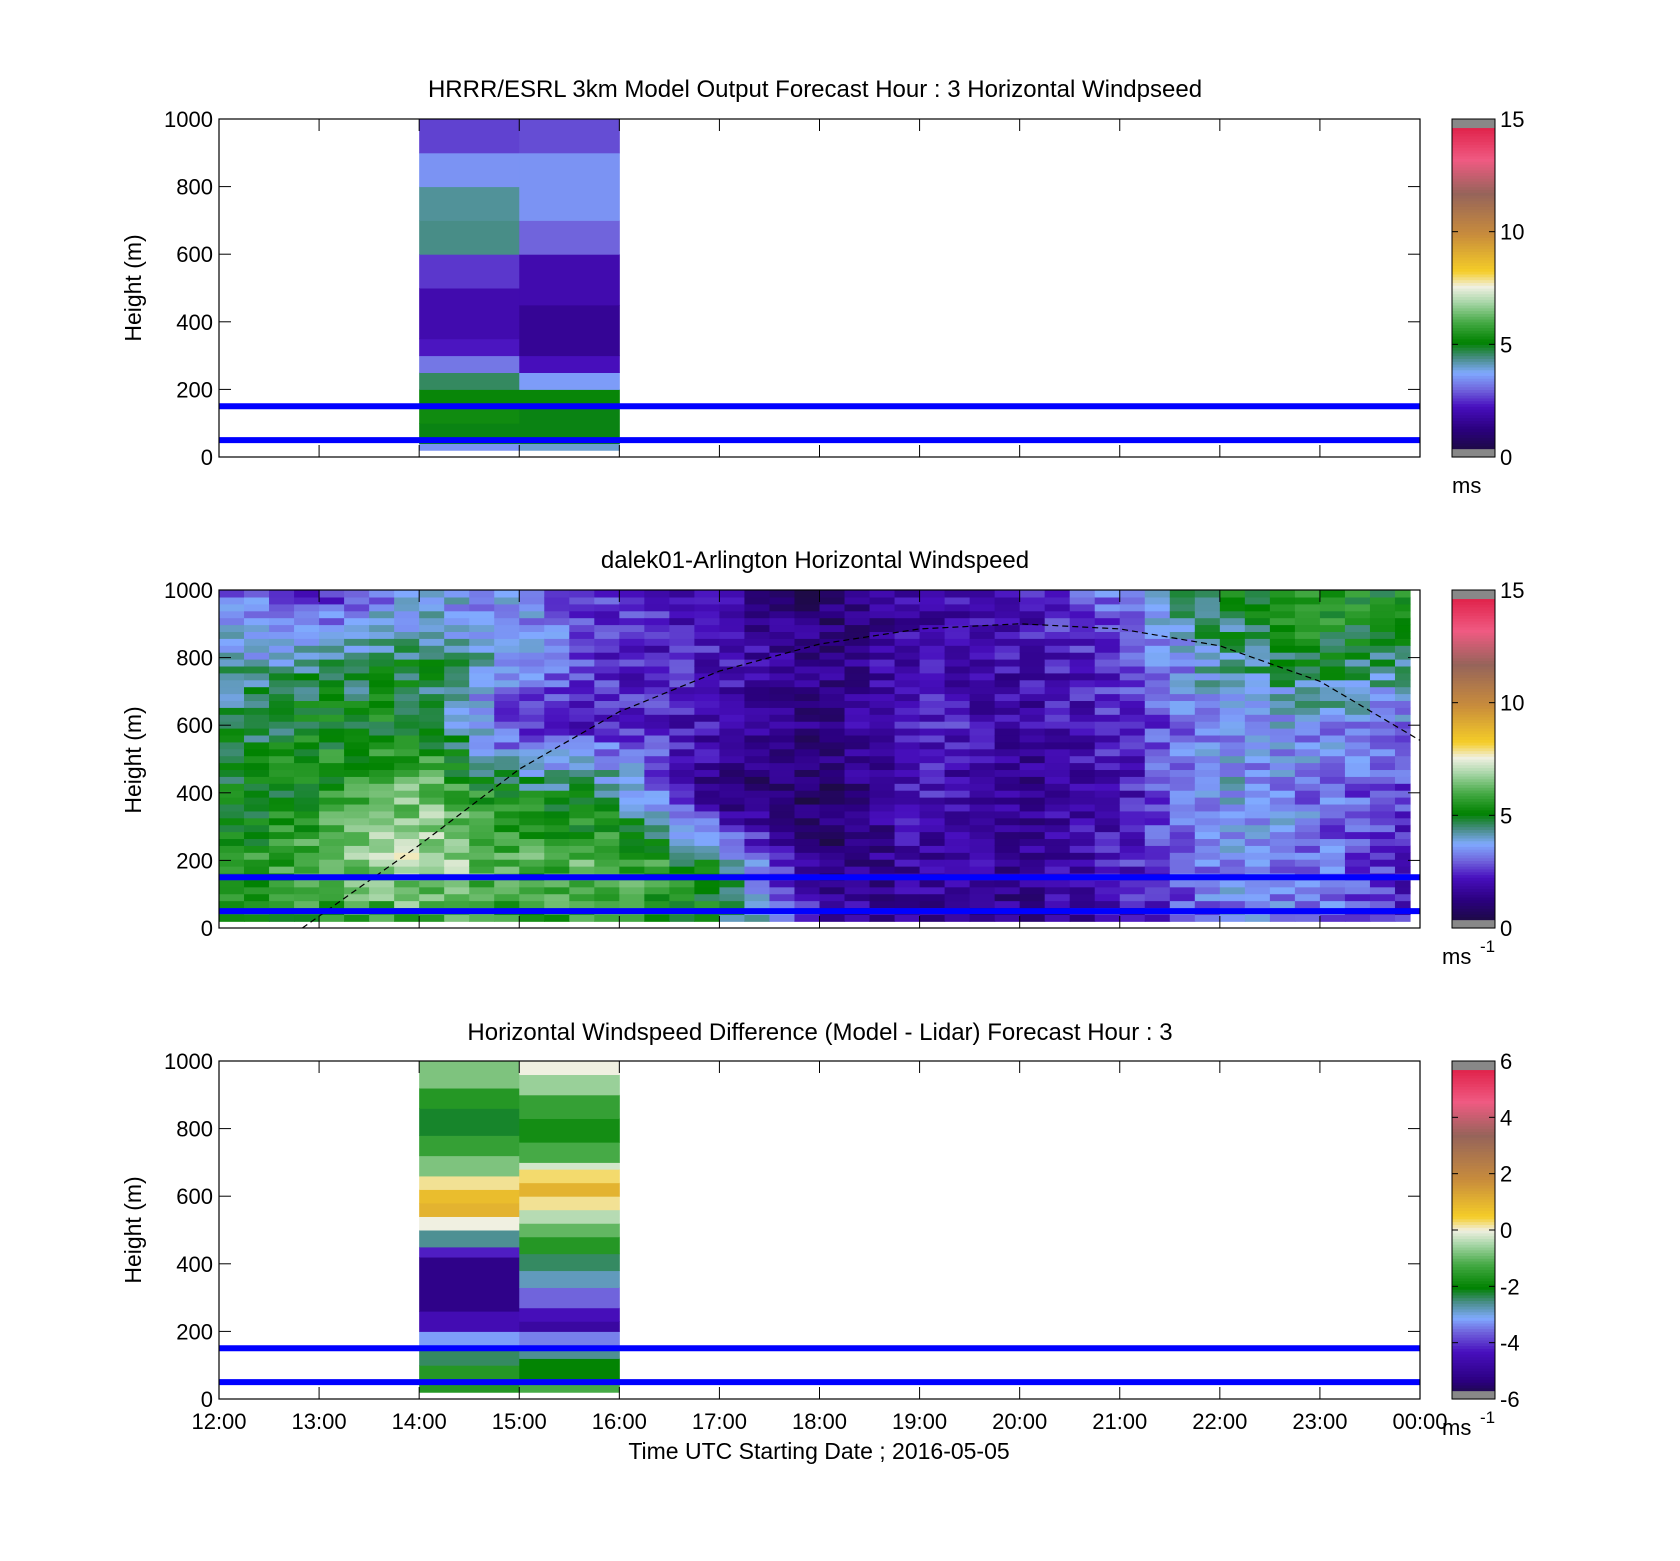  I want to click on colorbar-frame, so click(1473, 759).